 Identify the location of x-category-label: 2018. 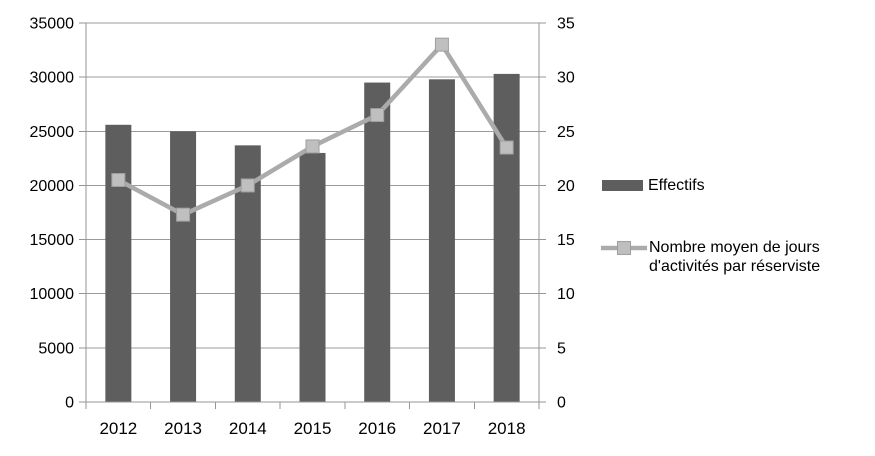
(507, 428).